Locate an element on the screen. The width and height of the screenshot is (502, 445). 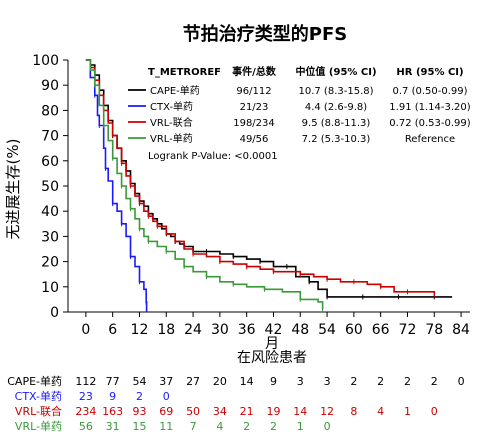
y-tick-label: 100 is located at coordinates (45, 61).